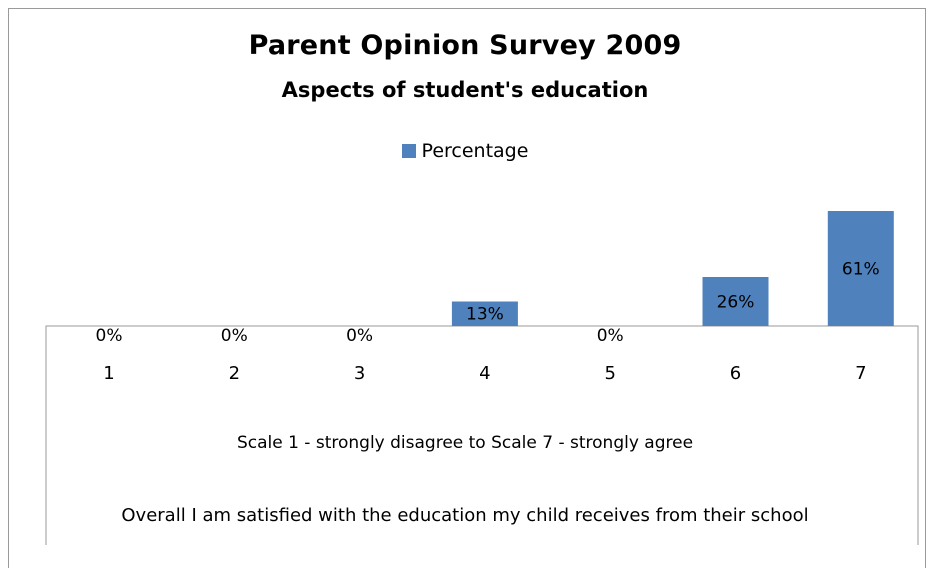 The width and height of the screenshot is (930, 568). I want to click on x-tick-label-6: 6, so click(735, 373).